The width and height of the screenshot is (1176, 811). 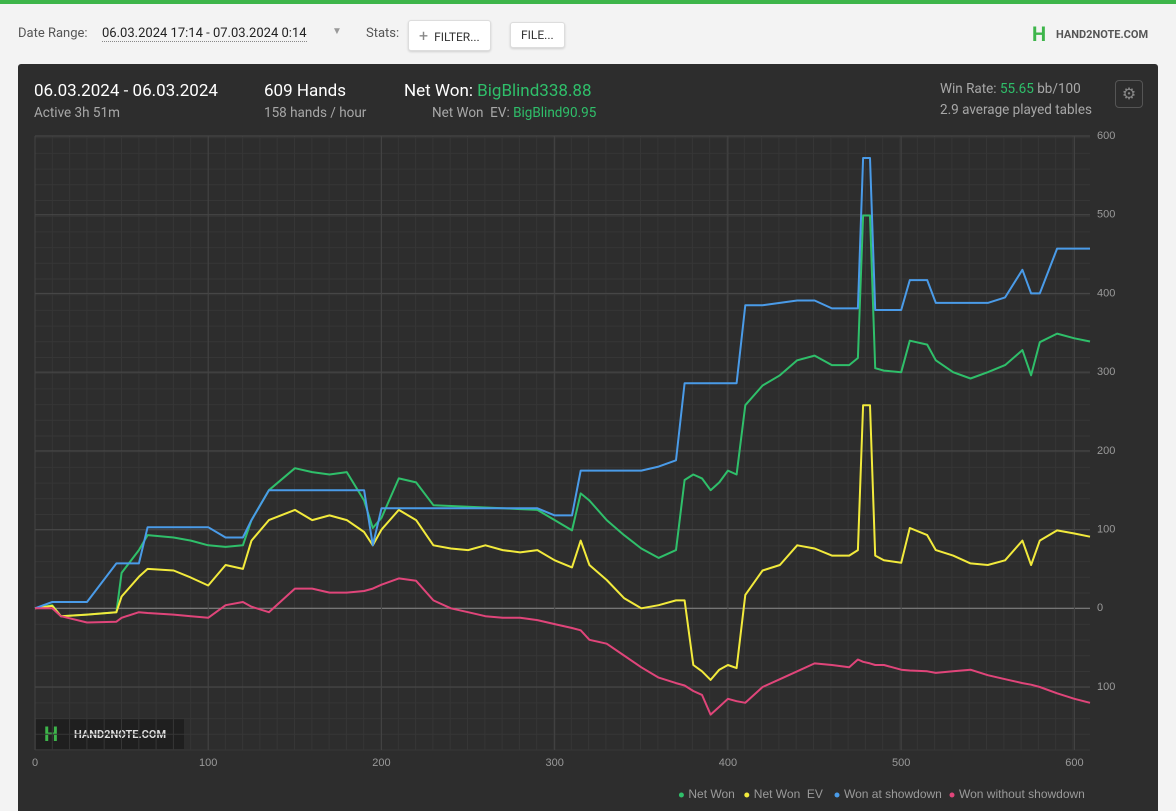 I want to click on y-tick-label: 300, so click(x=1106, y=372).